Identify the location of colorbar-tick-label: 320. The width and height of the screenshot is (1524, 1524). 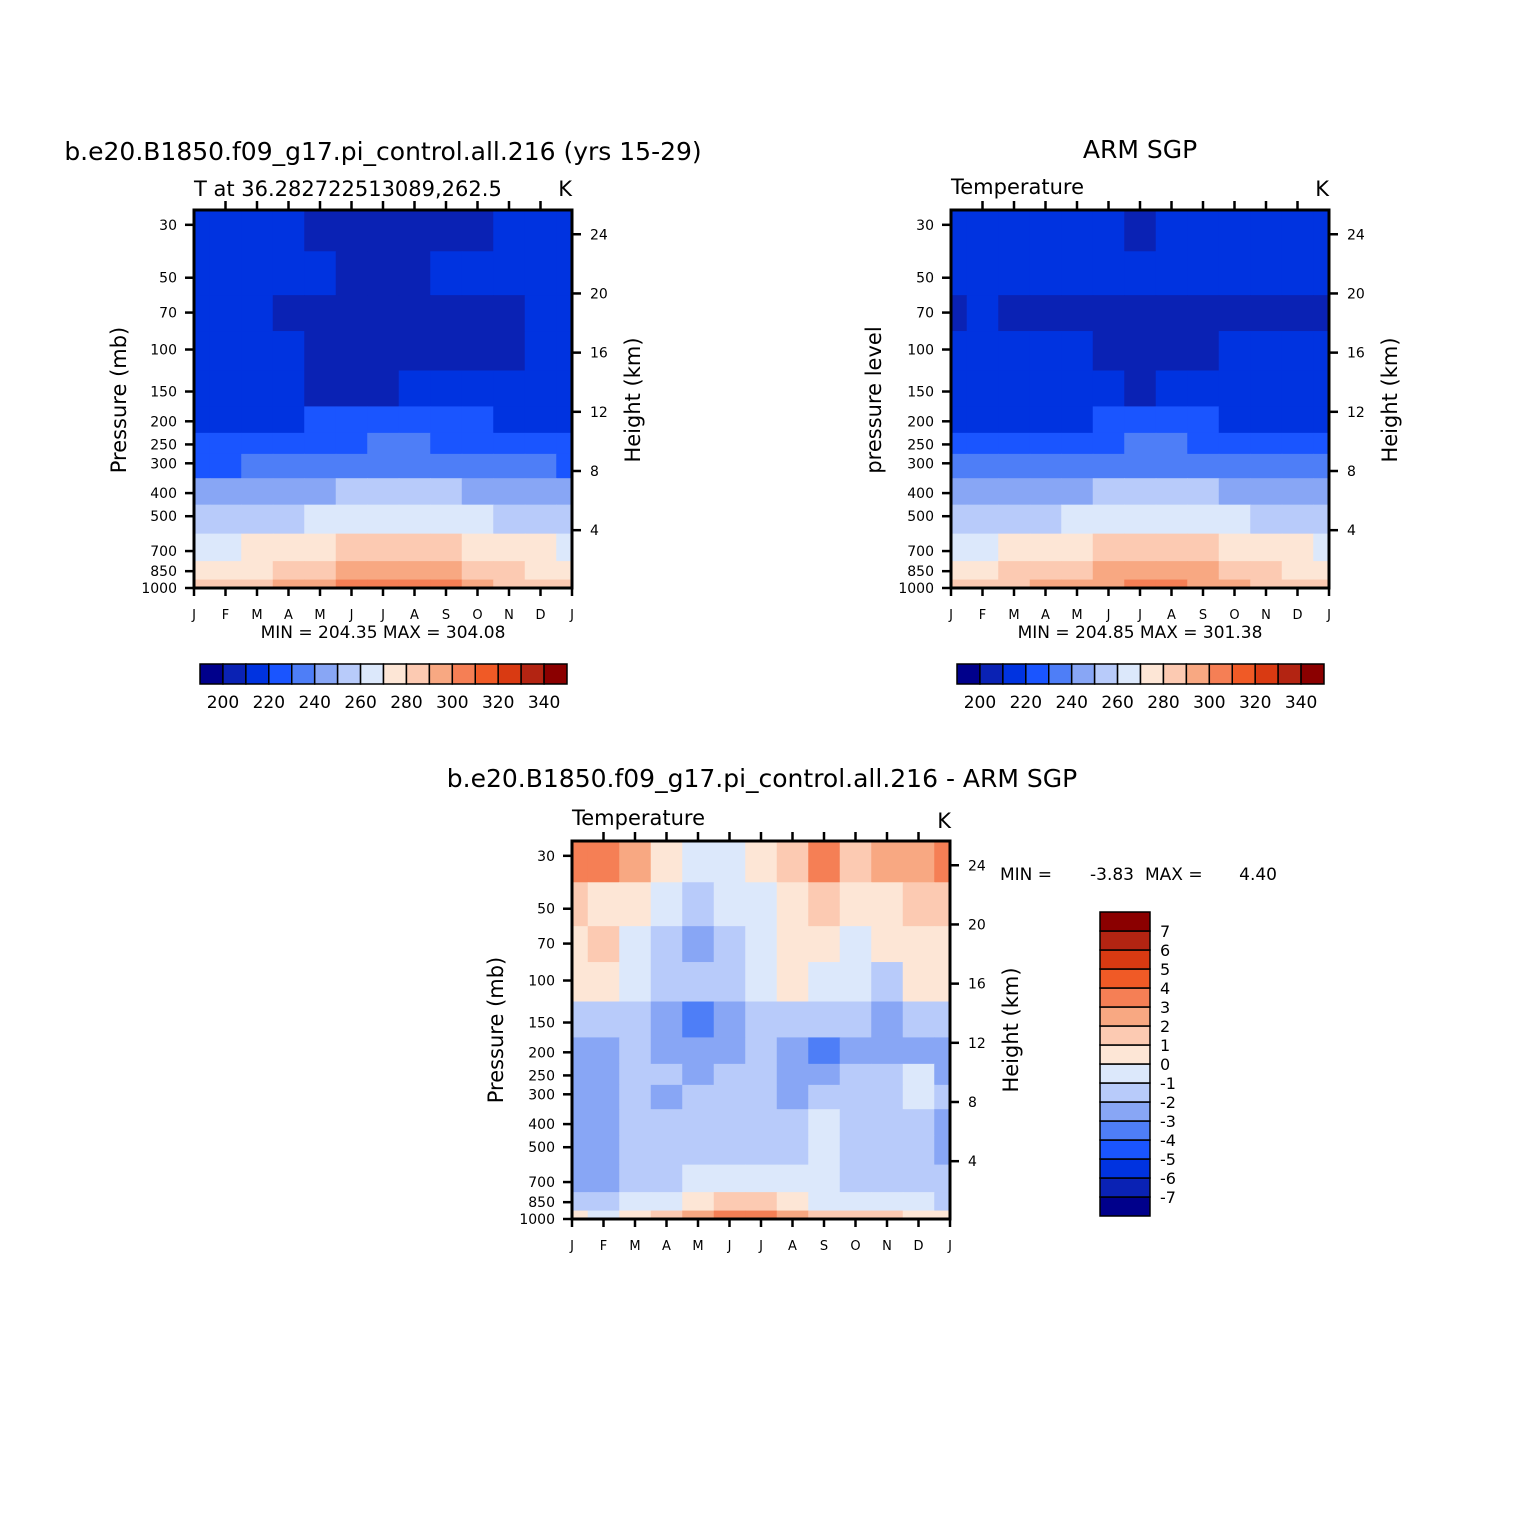
(498, 703).